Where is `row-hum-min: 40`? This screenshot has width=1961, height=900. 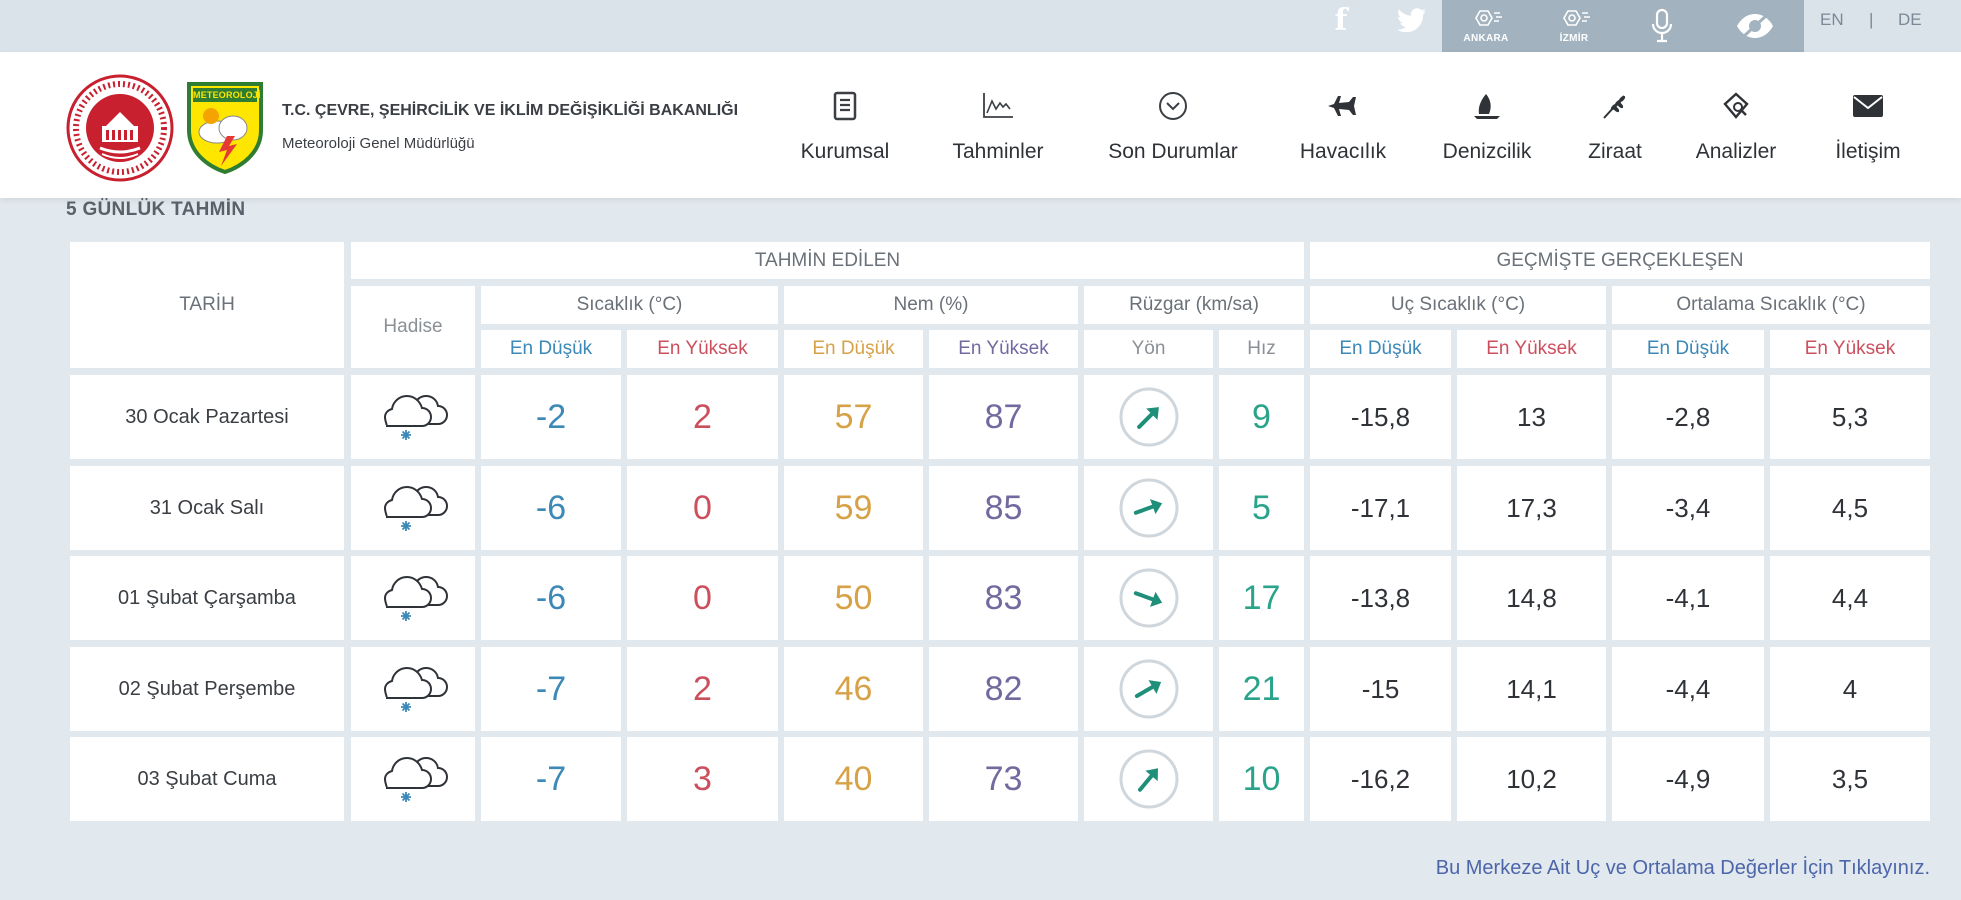
row-hum-min: 40 is located at coordinates (853, 779).